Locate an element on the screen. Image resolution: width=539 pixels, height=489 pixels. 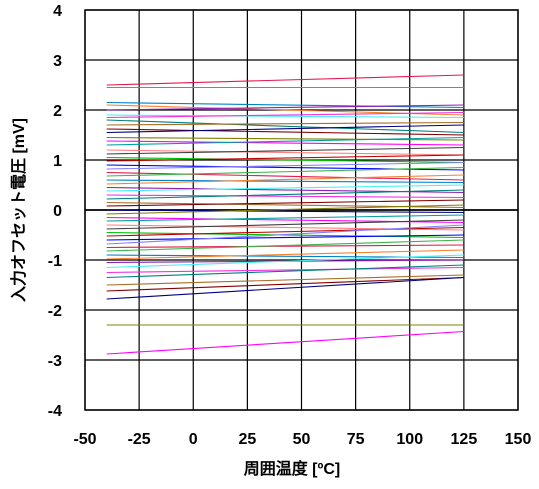
x-tick-label: 25 is located at coordinates (247, 439).